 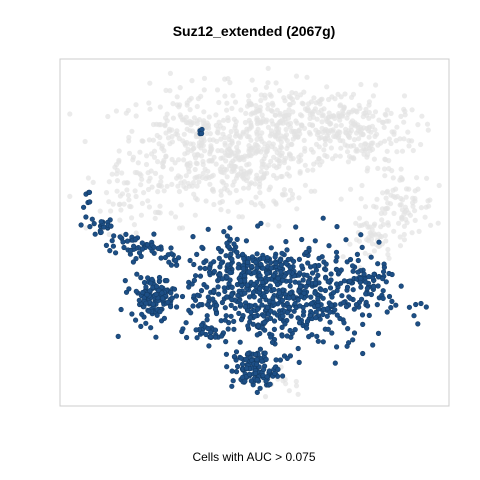 I want to click on active-point-2014, so click(x=272, y=342).